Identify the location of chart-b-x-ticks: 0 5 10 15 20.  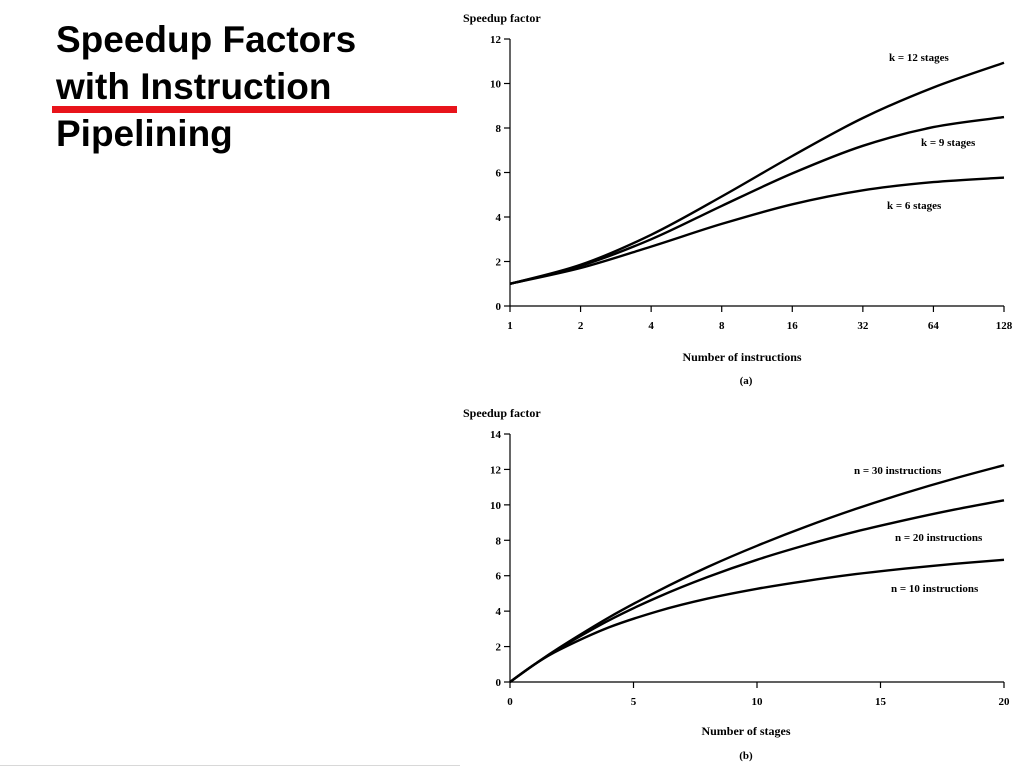
(758, 695).